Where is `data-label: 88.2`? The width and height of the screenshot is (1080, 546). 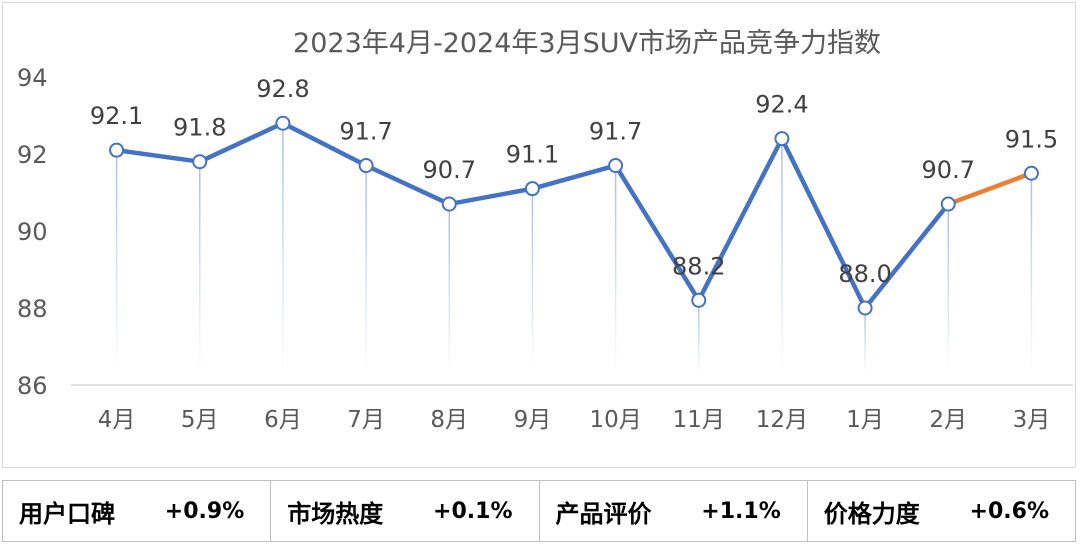
data-label: 88.2 is located at coordinates (698, 266).